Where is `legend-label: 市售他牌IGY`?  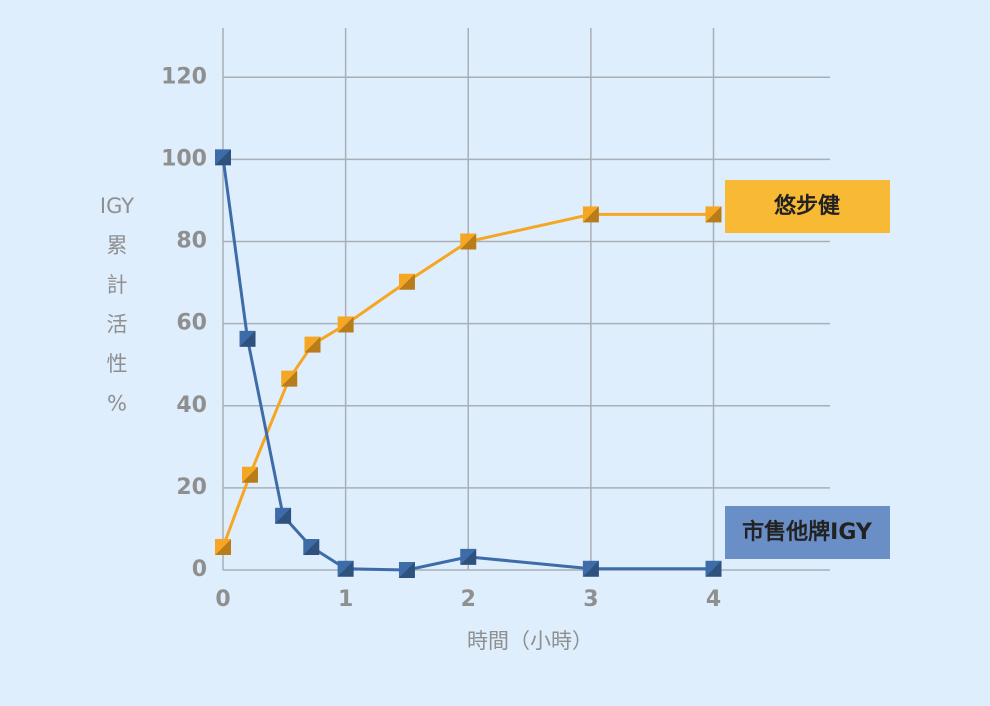 legend-label: 市售他牌IGY is located at coordinates (807, 532).